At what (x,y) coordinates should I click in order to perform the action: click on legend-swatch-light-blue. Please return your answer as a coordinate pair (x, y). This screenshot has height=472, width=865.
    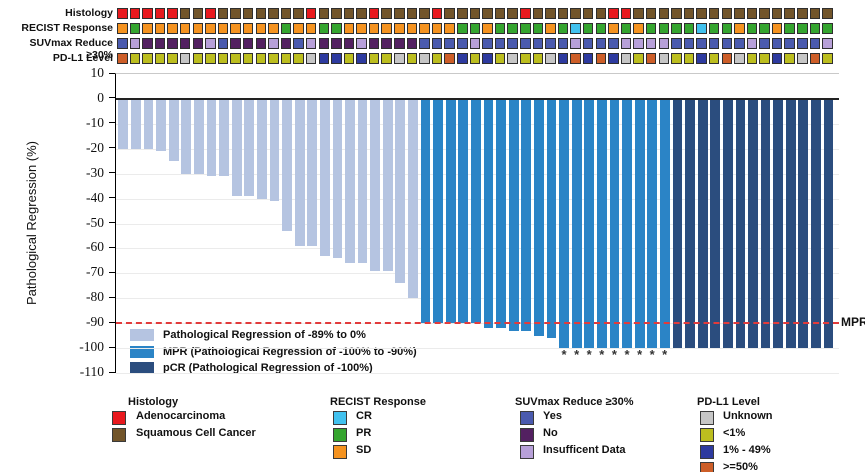
    Looking at the image, I should click on (142, 334).